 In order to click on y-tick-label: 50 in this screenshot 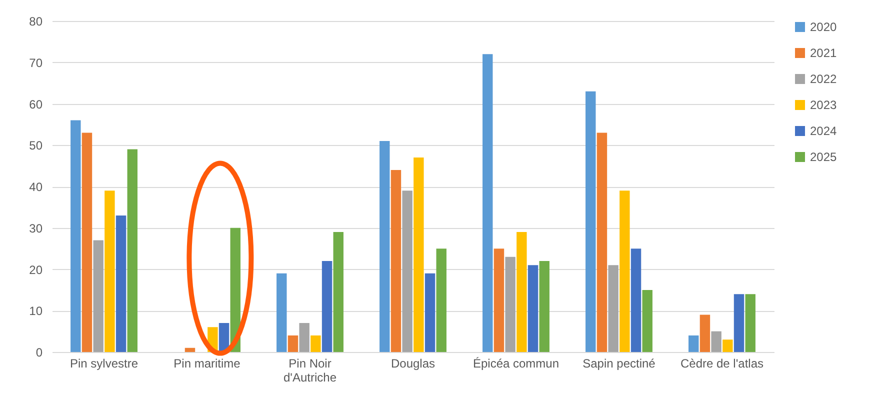, I will do `click(36, 145)`.